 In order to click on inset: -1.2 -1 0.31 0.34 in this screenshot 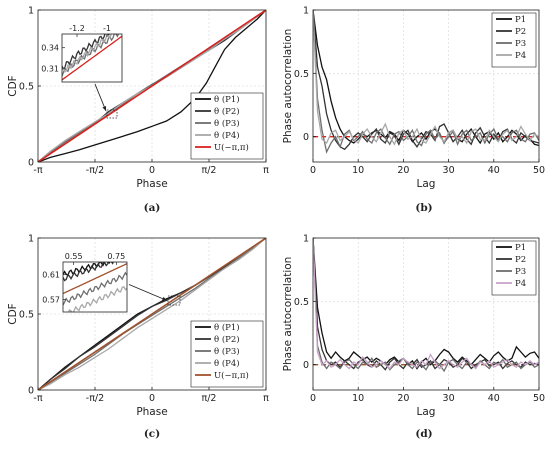, I will do `click(82, 71)`.